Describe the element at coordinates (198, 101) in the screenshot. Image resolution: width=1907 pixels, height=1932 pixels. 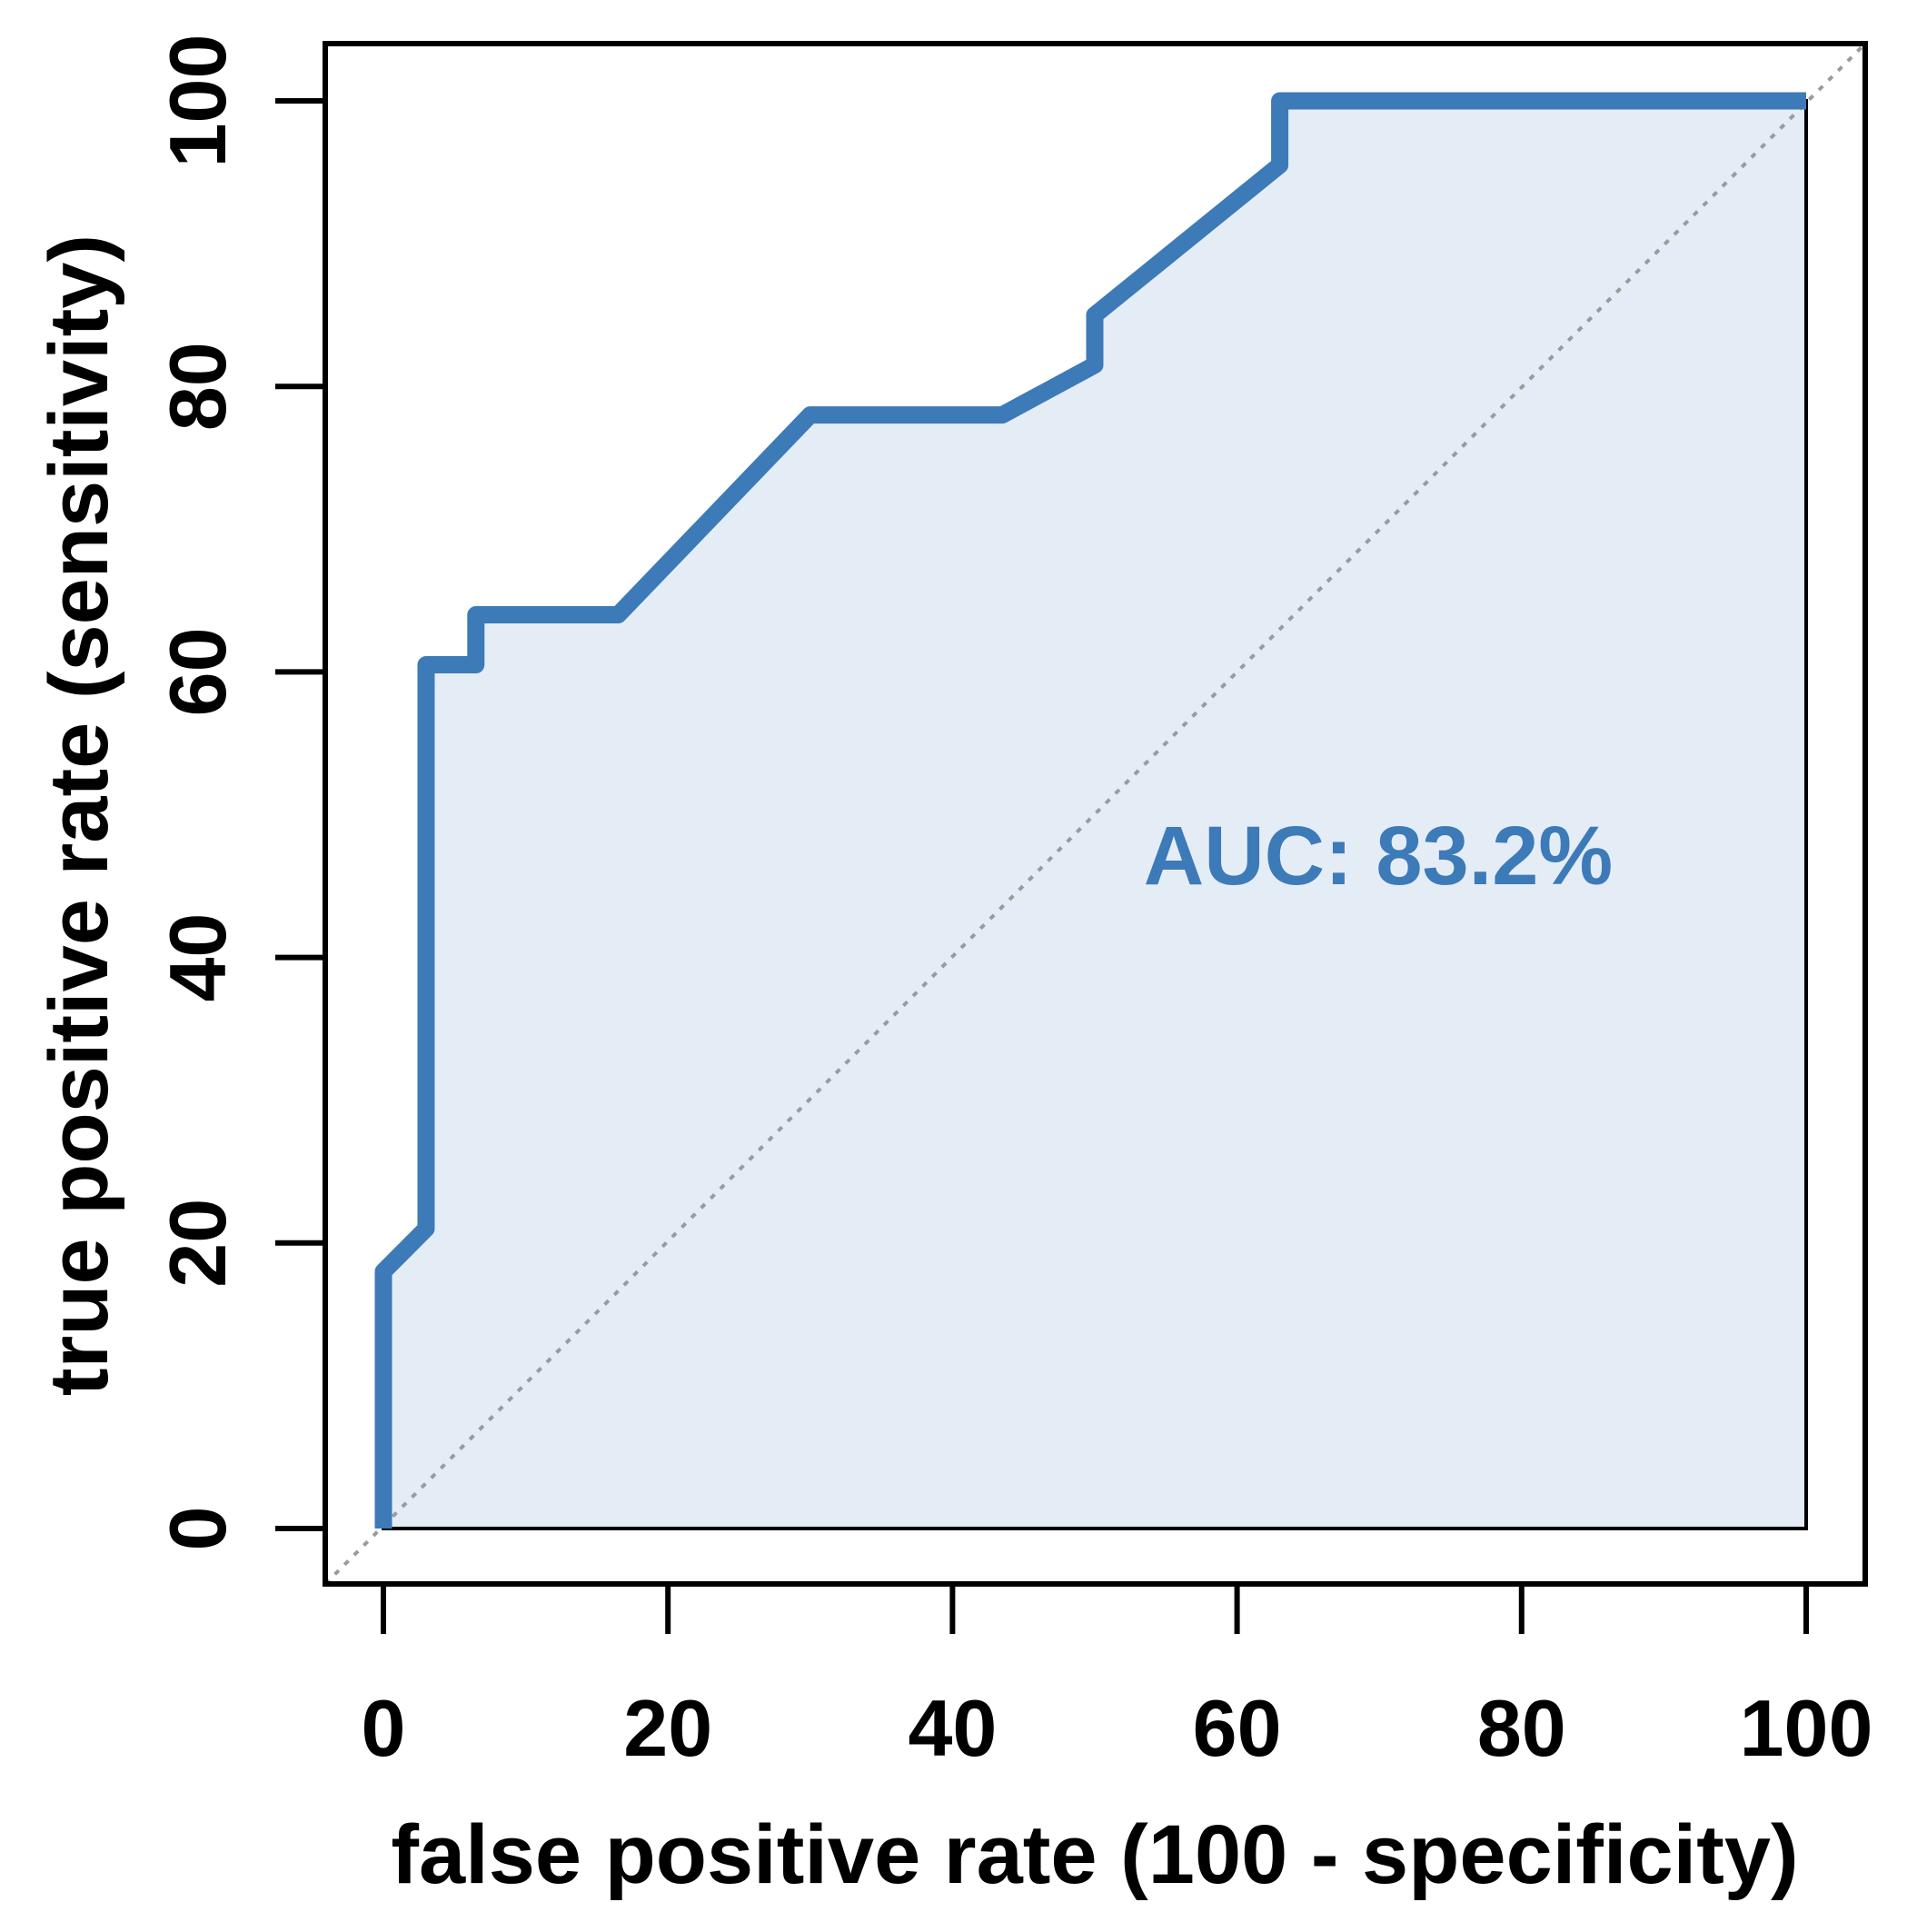
I see `y-tick-label: 100` at that location.